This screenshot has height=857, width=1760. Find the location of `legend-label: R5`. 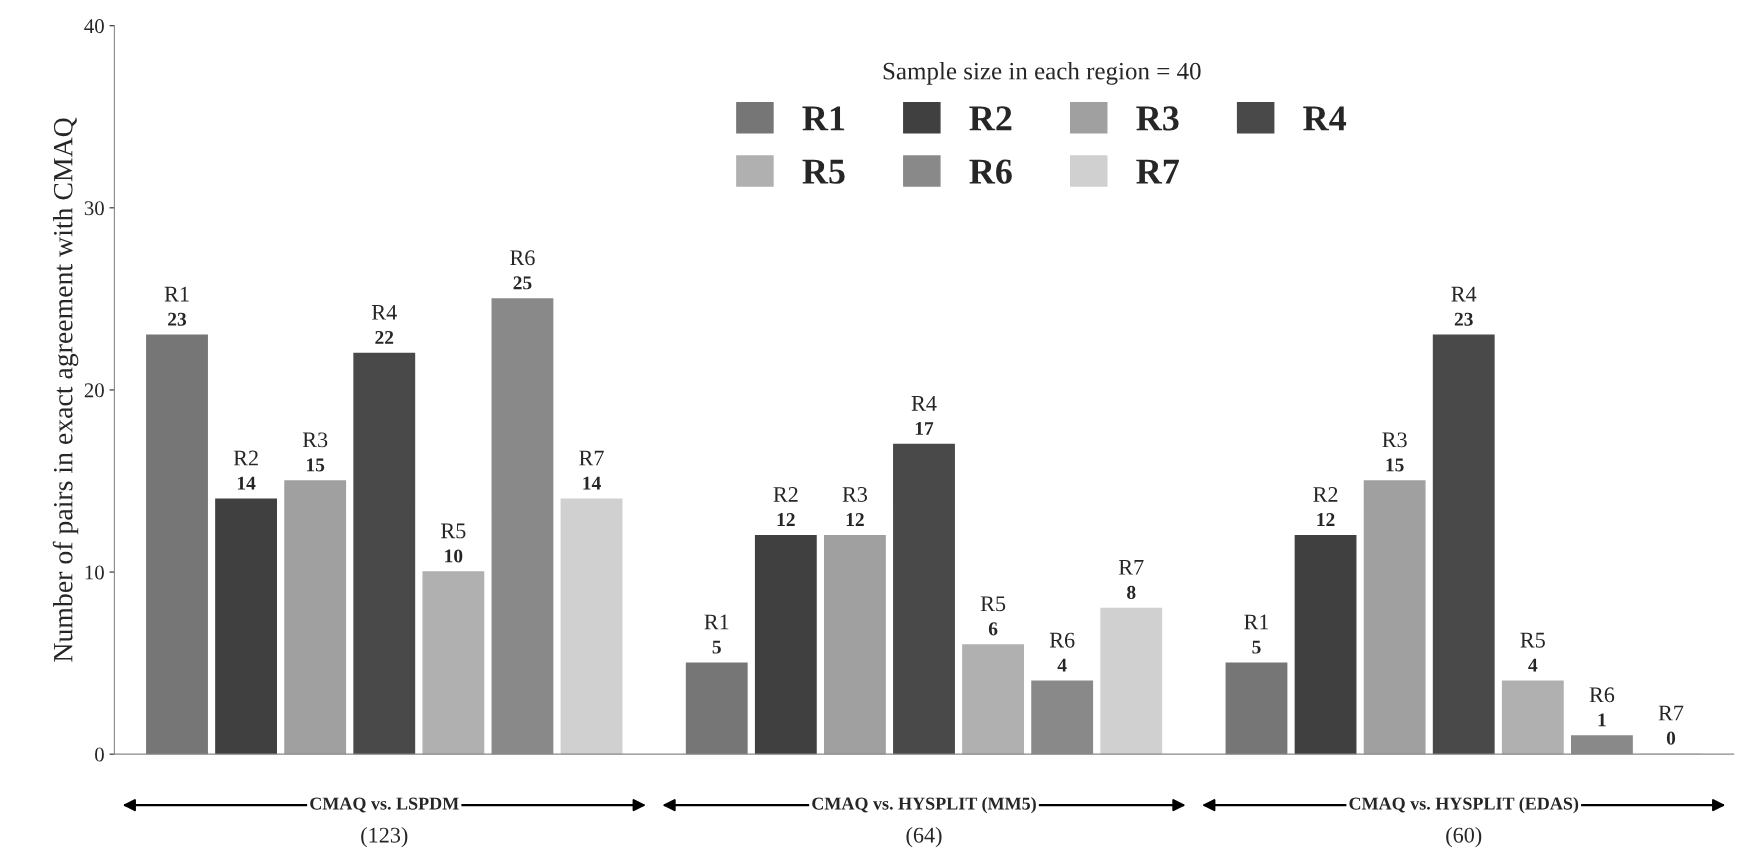

legend-label: R5 is located at coordinates (823, 171).